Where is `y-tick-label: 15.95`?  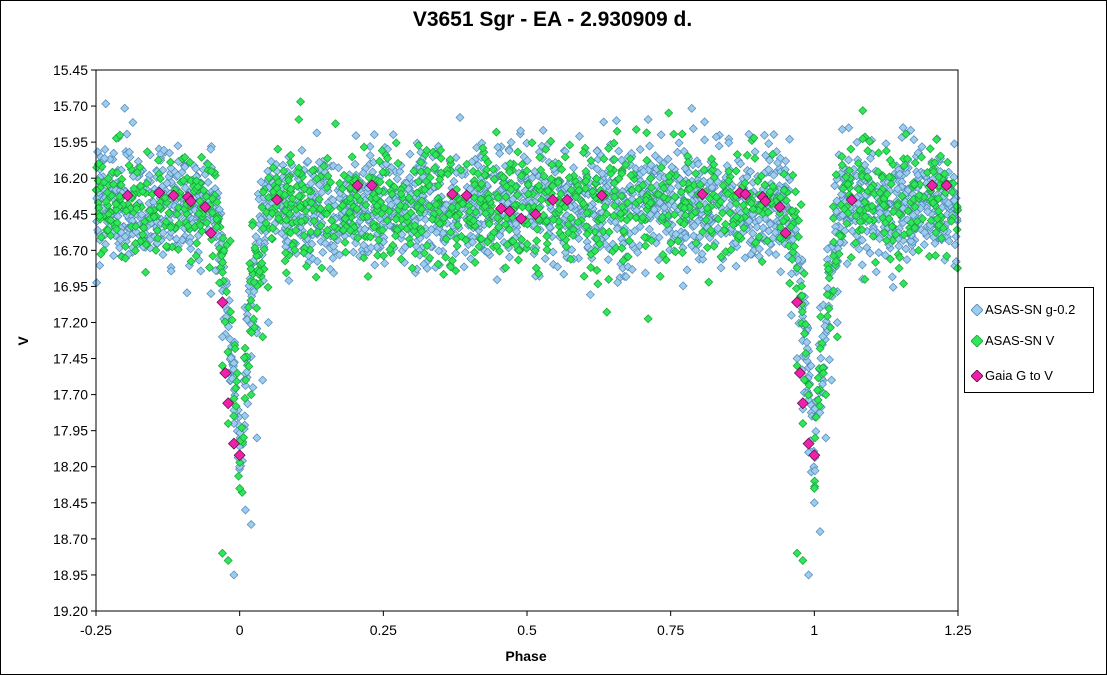
y-tick-label: 15.95 is located at coordinates (70, 142).